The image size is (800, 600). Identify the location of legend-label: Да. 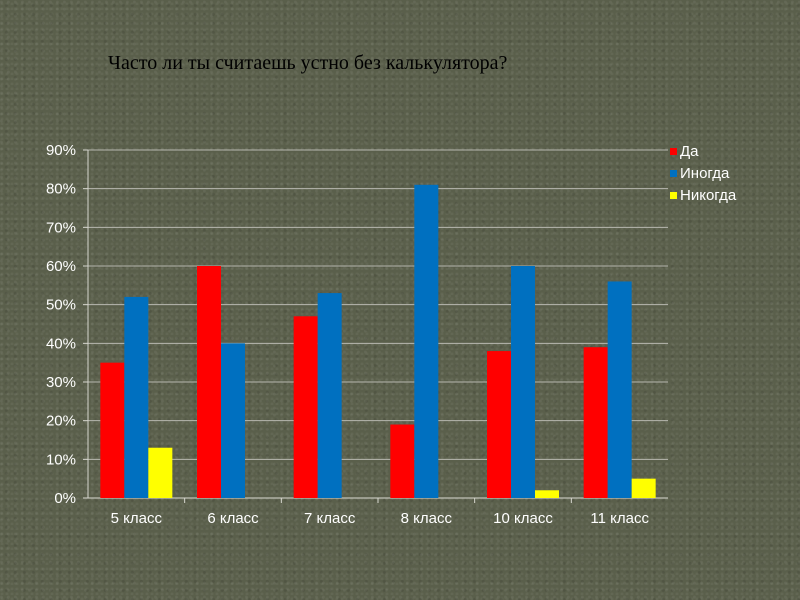
(689, 151).